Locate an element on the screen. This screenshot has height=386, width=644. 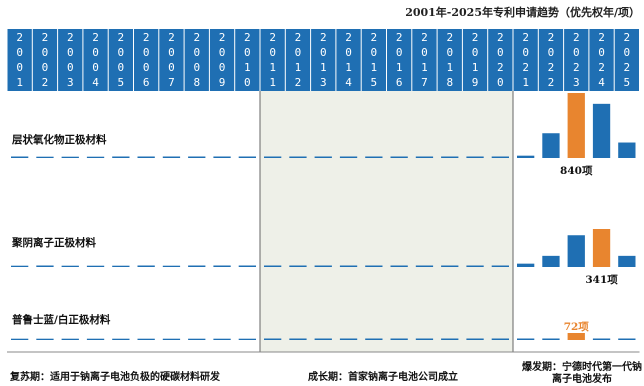
chart-title: 2001年-2025年专利申请趋势（优先权年/项） is located at coordinates (522, 12).